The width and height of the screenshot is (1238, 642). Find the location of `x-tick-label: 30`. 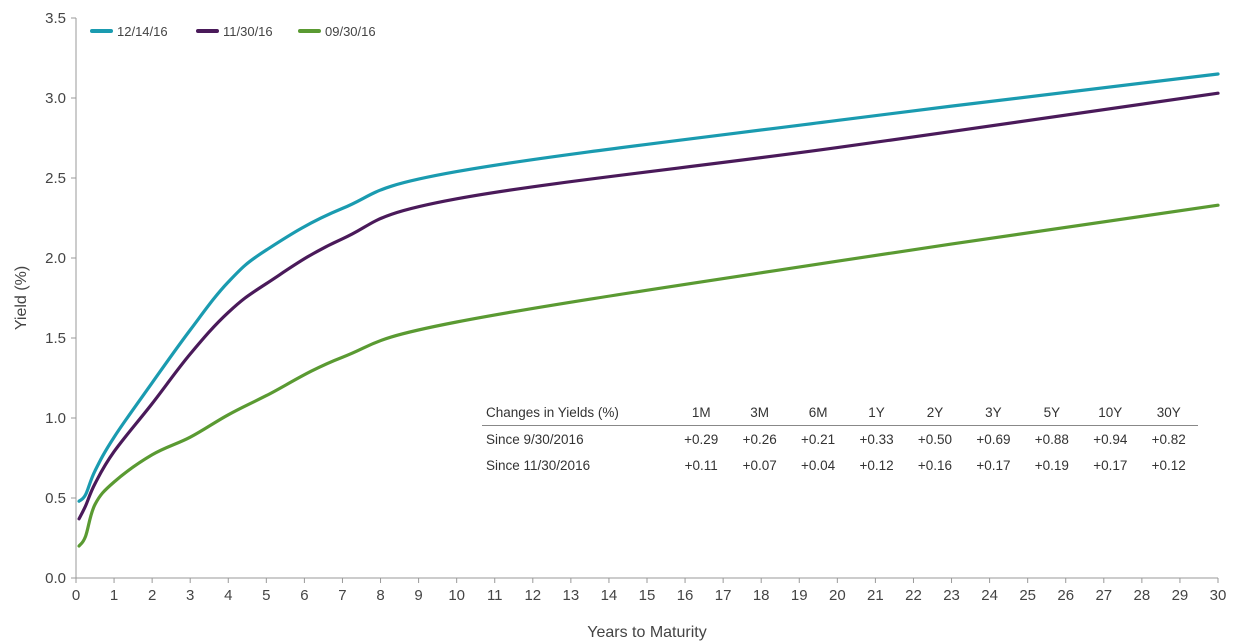

x-tick-label: 30 is located at coordinates (1218, 595).